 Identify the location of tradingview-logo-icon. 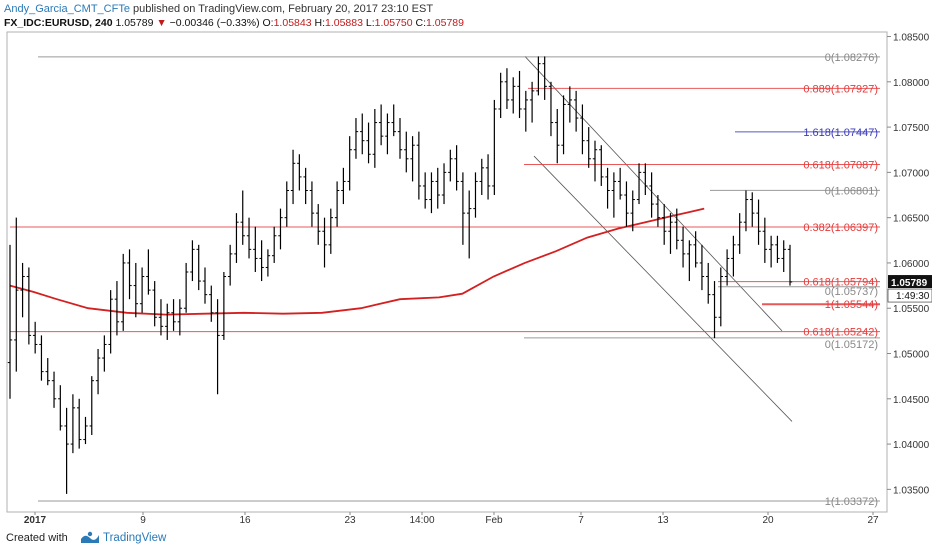
(90, 537).